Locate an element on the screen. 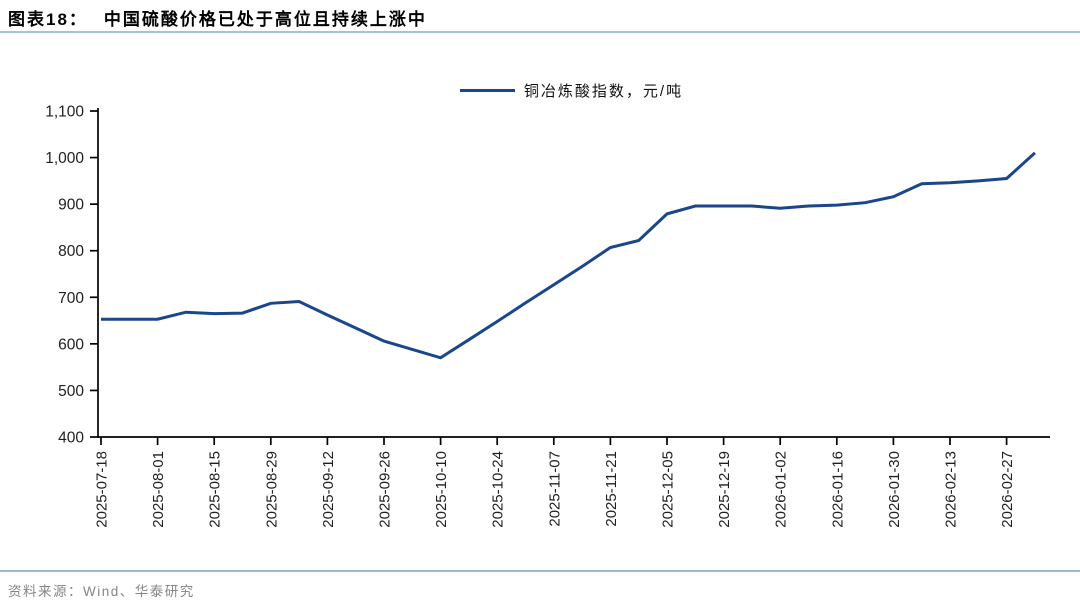  y-tick-label: 700 is located at coordinates (71, 298).